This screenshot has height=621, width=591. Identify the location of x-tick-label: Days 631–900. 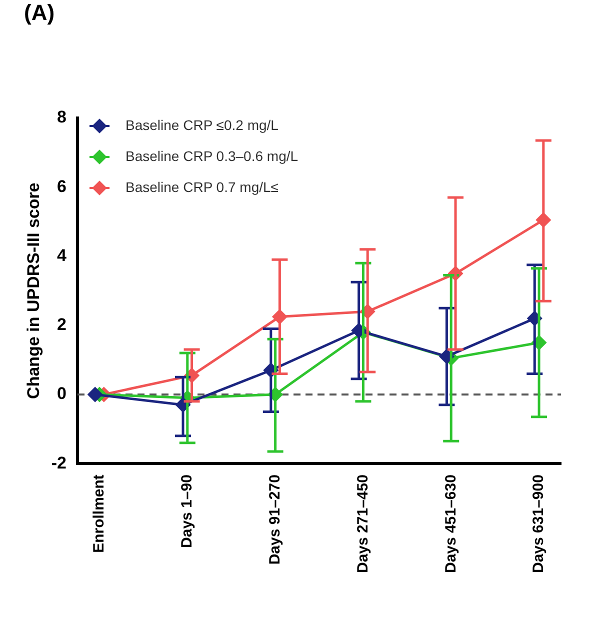
(539, 524).